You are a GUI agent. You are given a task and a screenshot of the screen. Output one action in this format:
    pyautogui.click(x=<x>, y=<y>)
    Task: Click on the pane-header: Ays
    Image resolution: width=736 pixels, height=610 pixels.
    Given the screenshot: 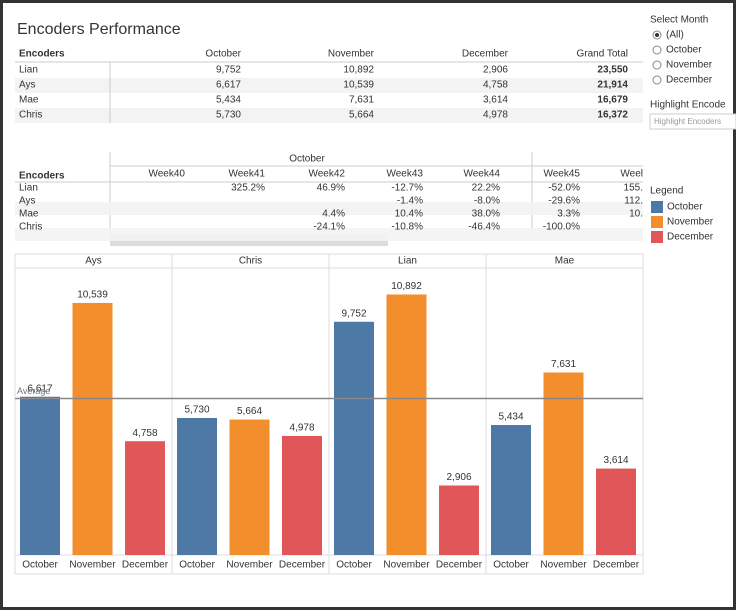 What is the action you would take?
    pyautogui.click(x=93, y=261)
    